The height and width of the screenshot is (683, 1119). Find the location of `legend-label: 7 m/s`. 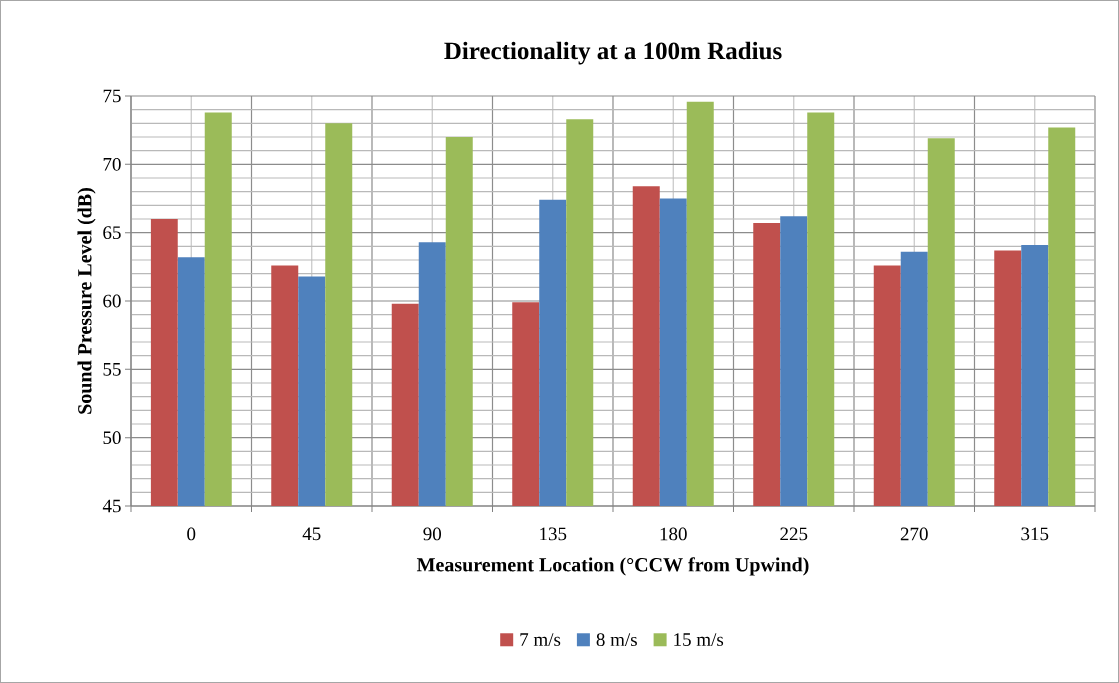

legend-label: 7 m/s is located at coordinates (540, 639).